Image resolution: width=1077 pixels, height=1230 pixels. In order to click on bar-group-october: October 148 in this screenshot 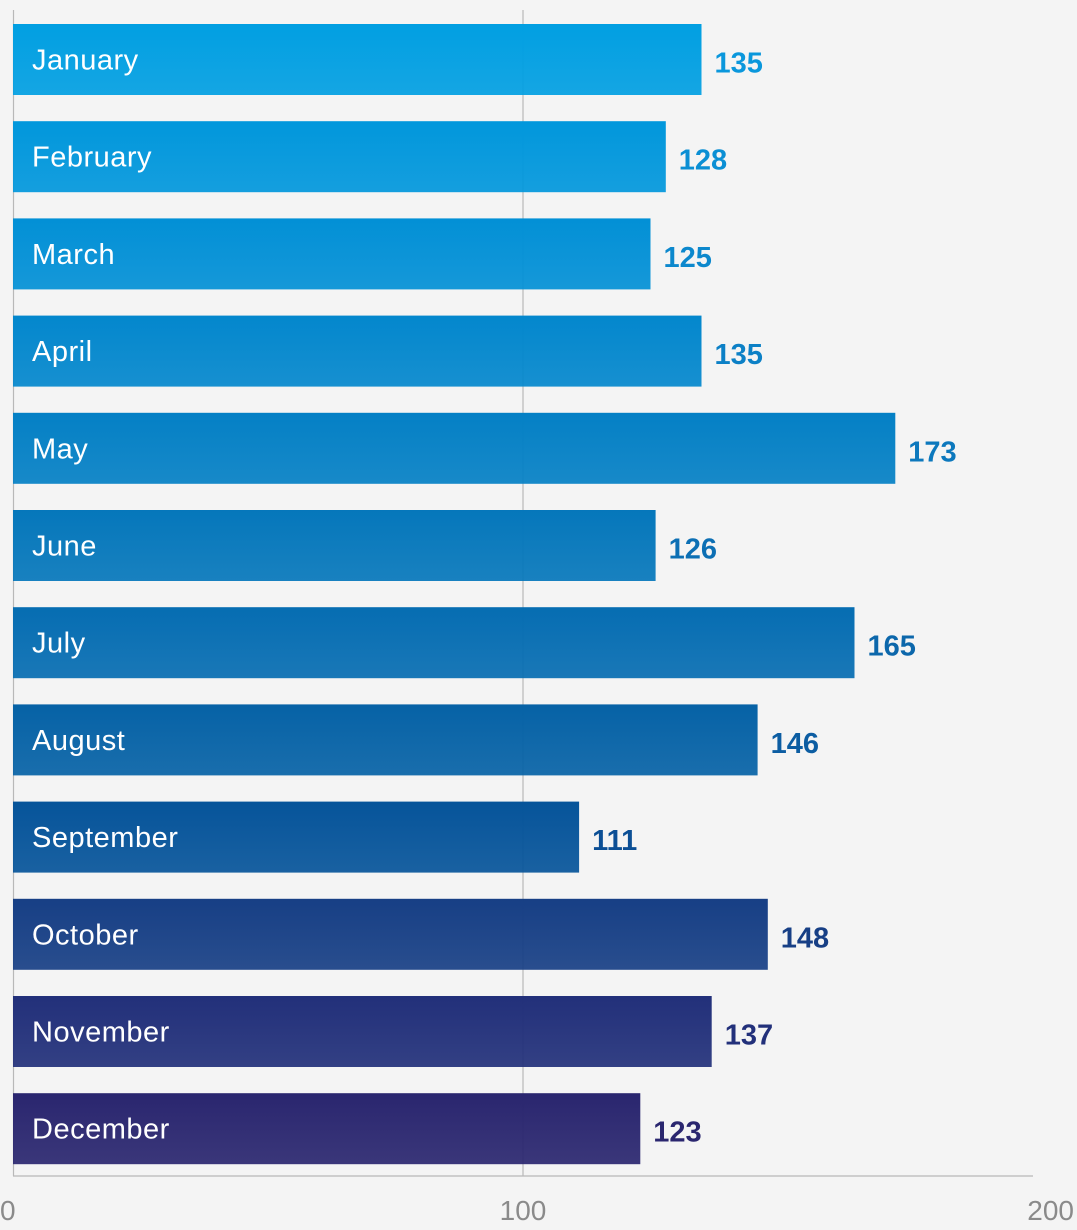, I will do `click(421, 934)`.